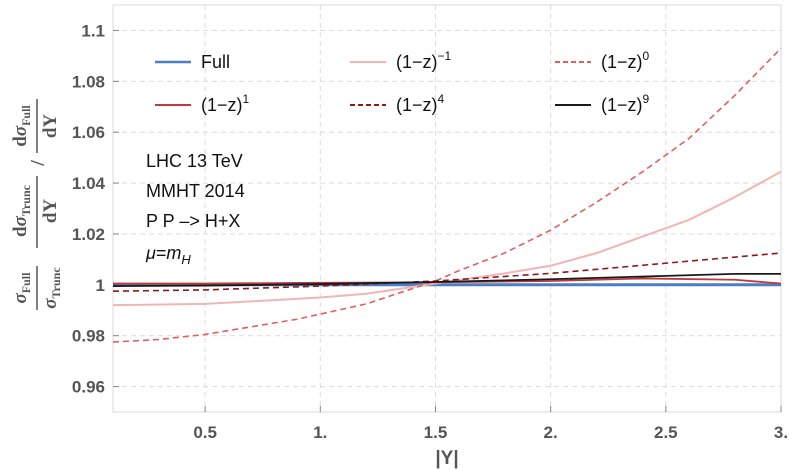  I want to click on ylabel-slash: /, so click(38, 163).